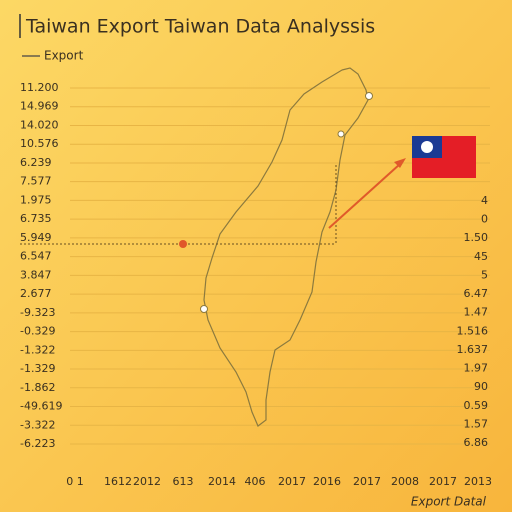 The width and height of the screenshot is (512, 512). I want to click on right-label: 1.97, so click(476, 368).